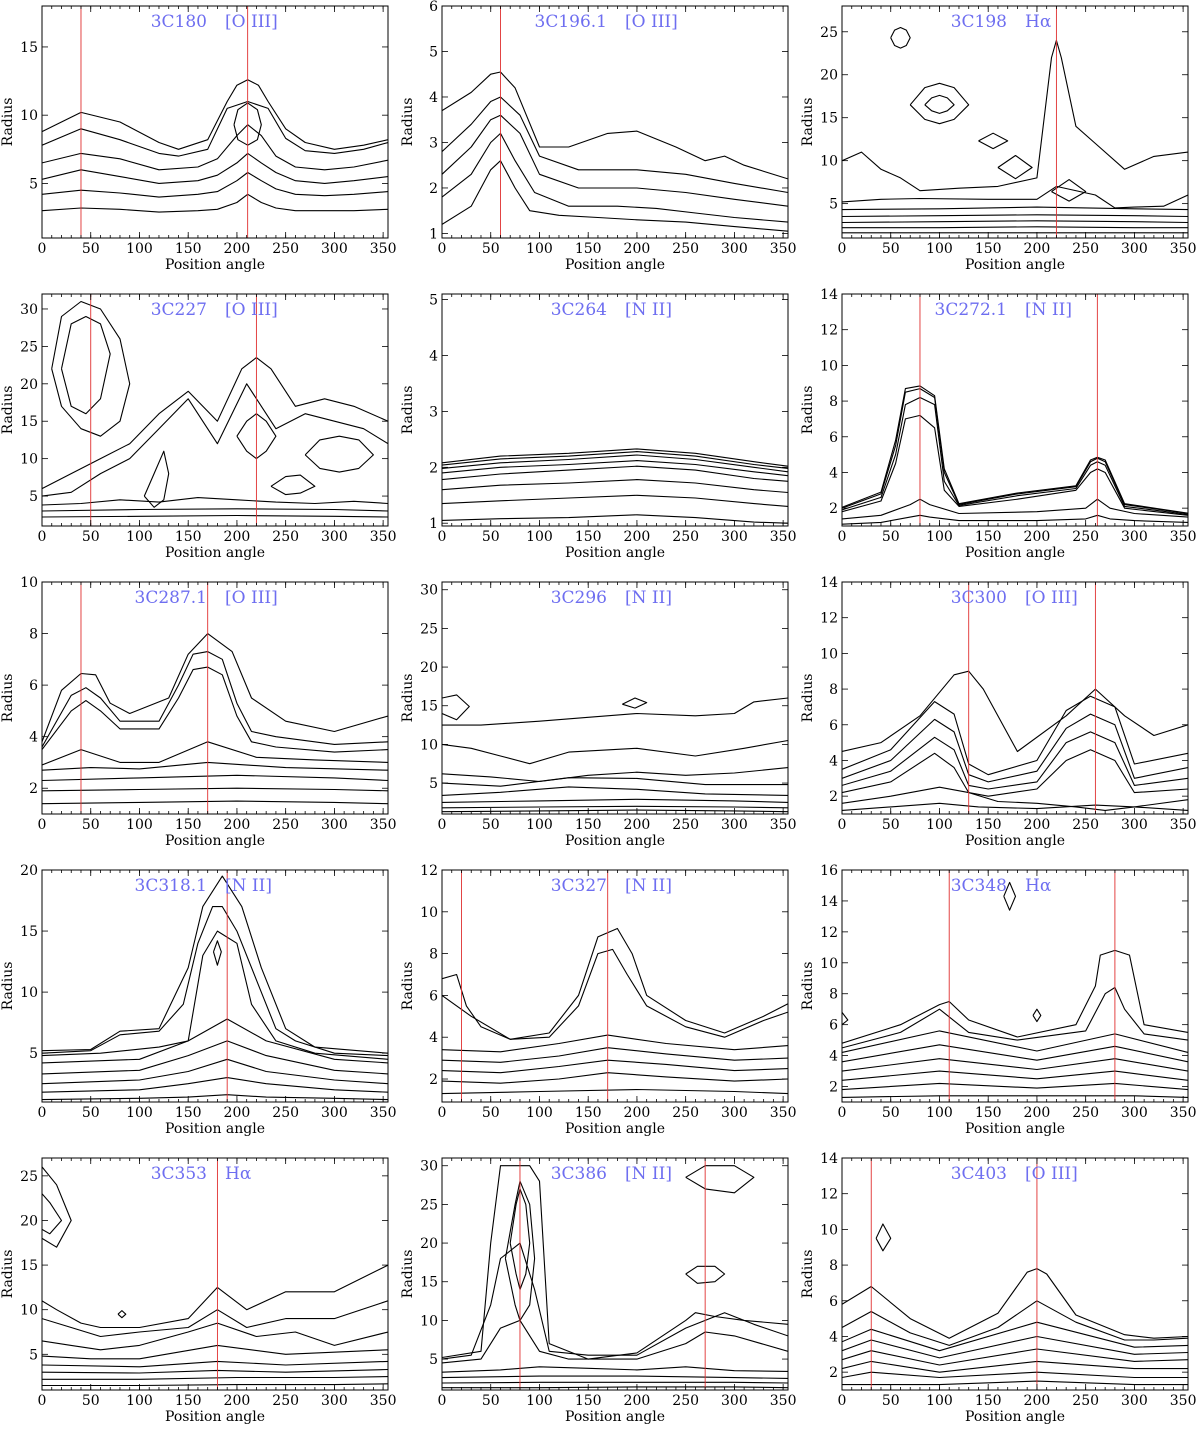 This screenshot has width=1200, height=1440. Describe the element at coordinates (408, 1274) in the screenshot. I see `y-axis-label: Radius` at that location.